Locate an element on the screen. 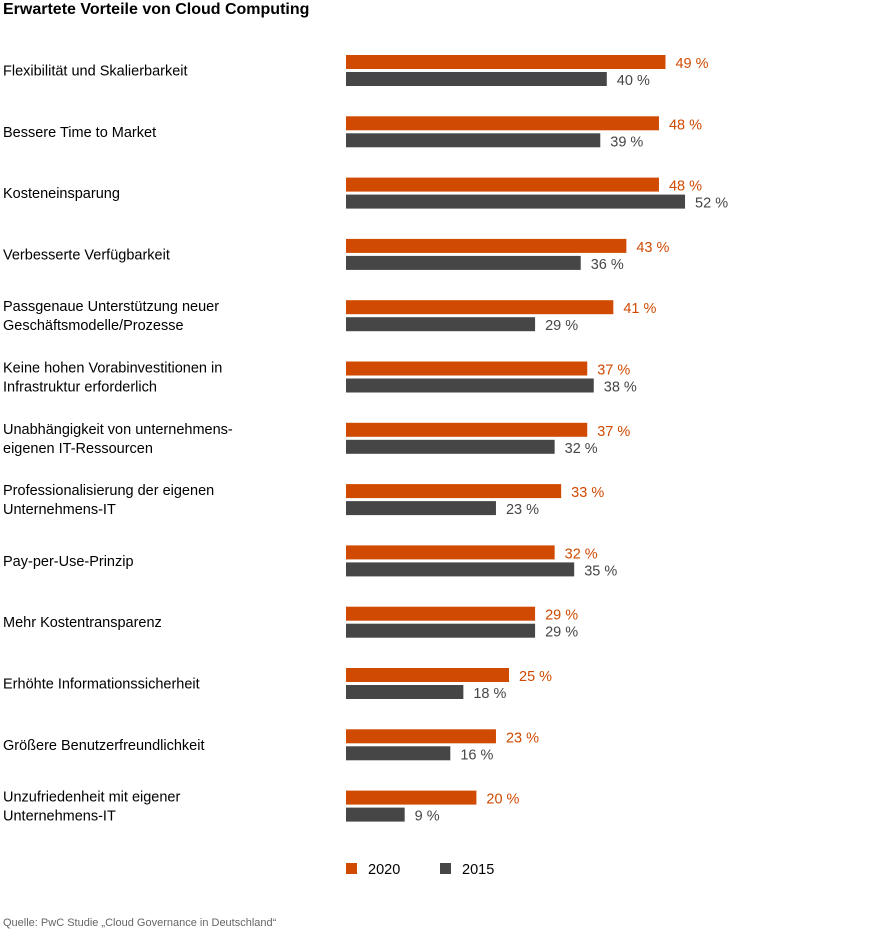 This screenshot has width=885, height=932. category-label: Verbesserte Verfügbarkeit is located at coordinates (86, 255).